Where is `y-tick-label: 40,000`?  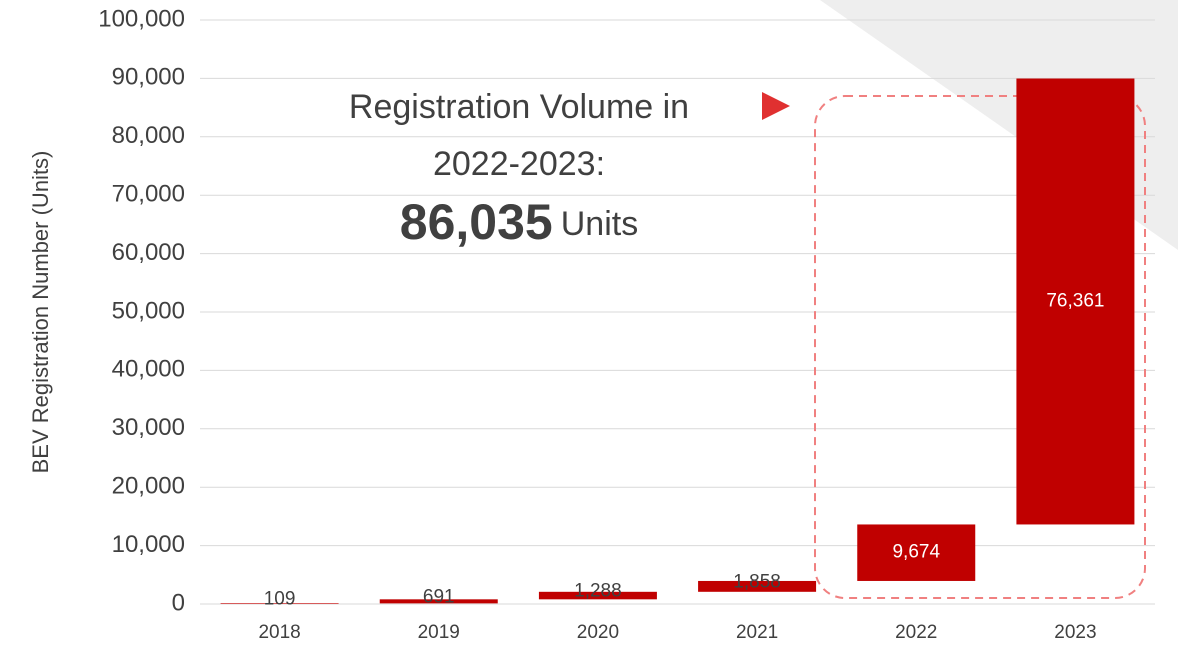 y-tick-label: 40,000 is located at coordinates (148, 369).